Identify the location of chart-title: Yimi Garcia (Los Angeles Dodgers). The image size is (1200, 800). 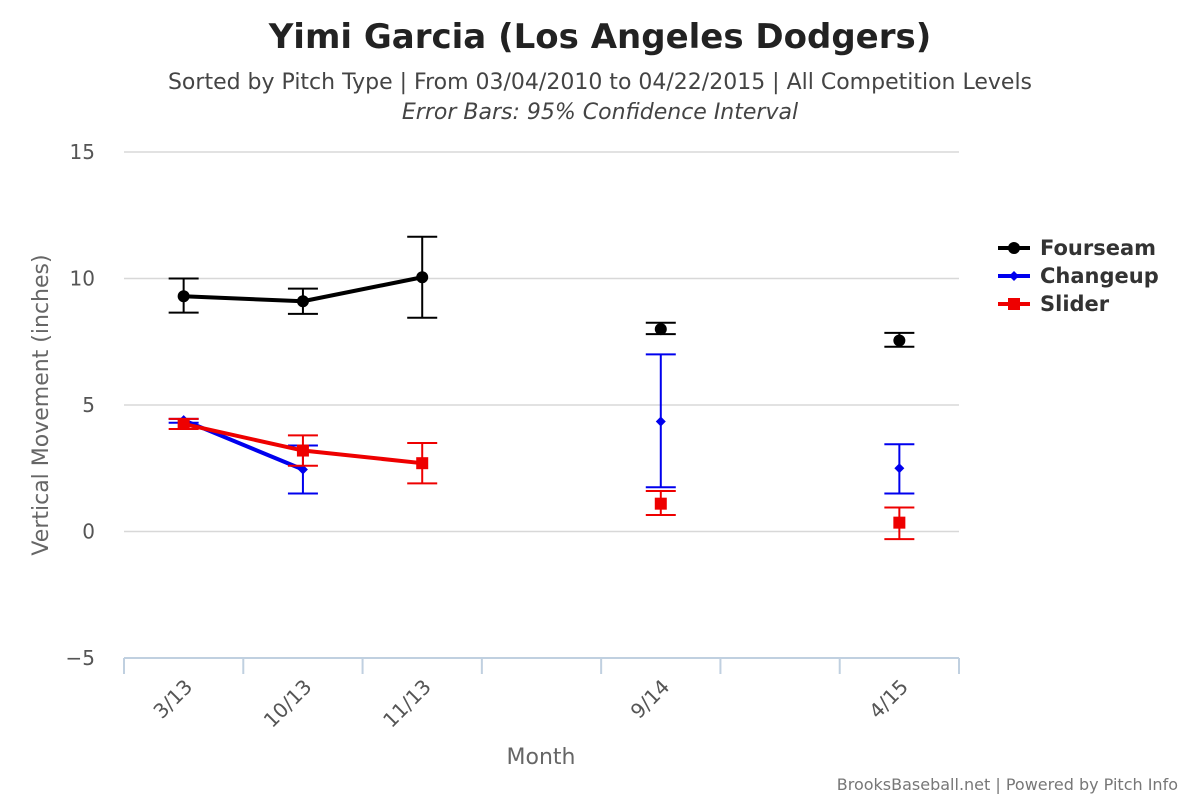
(600, 37).